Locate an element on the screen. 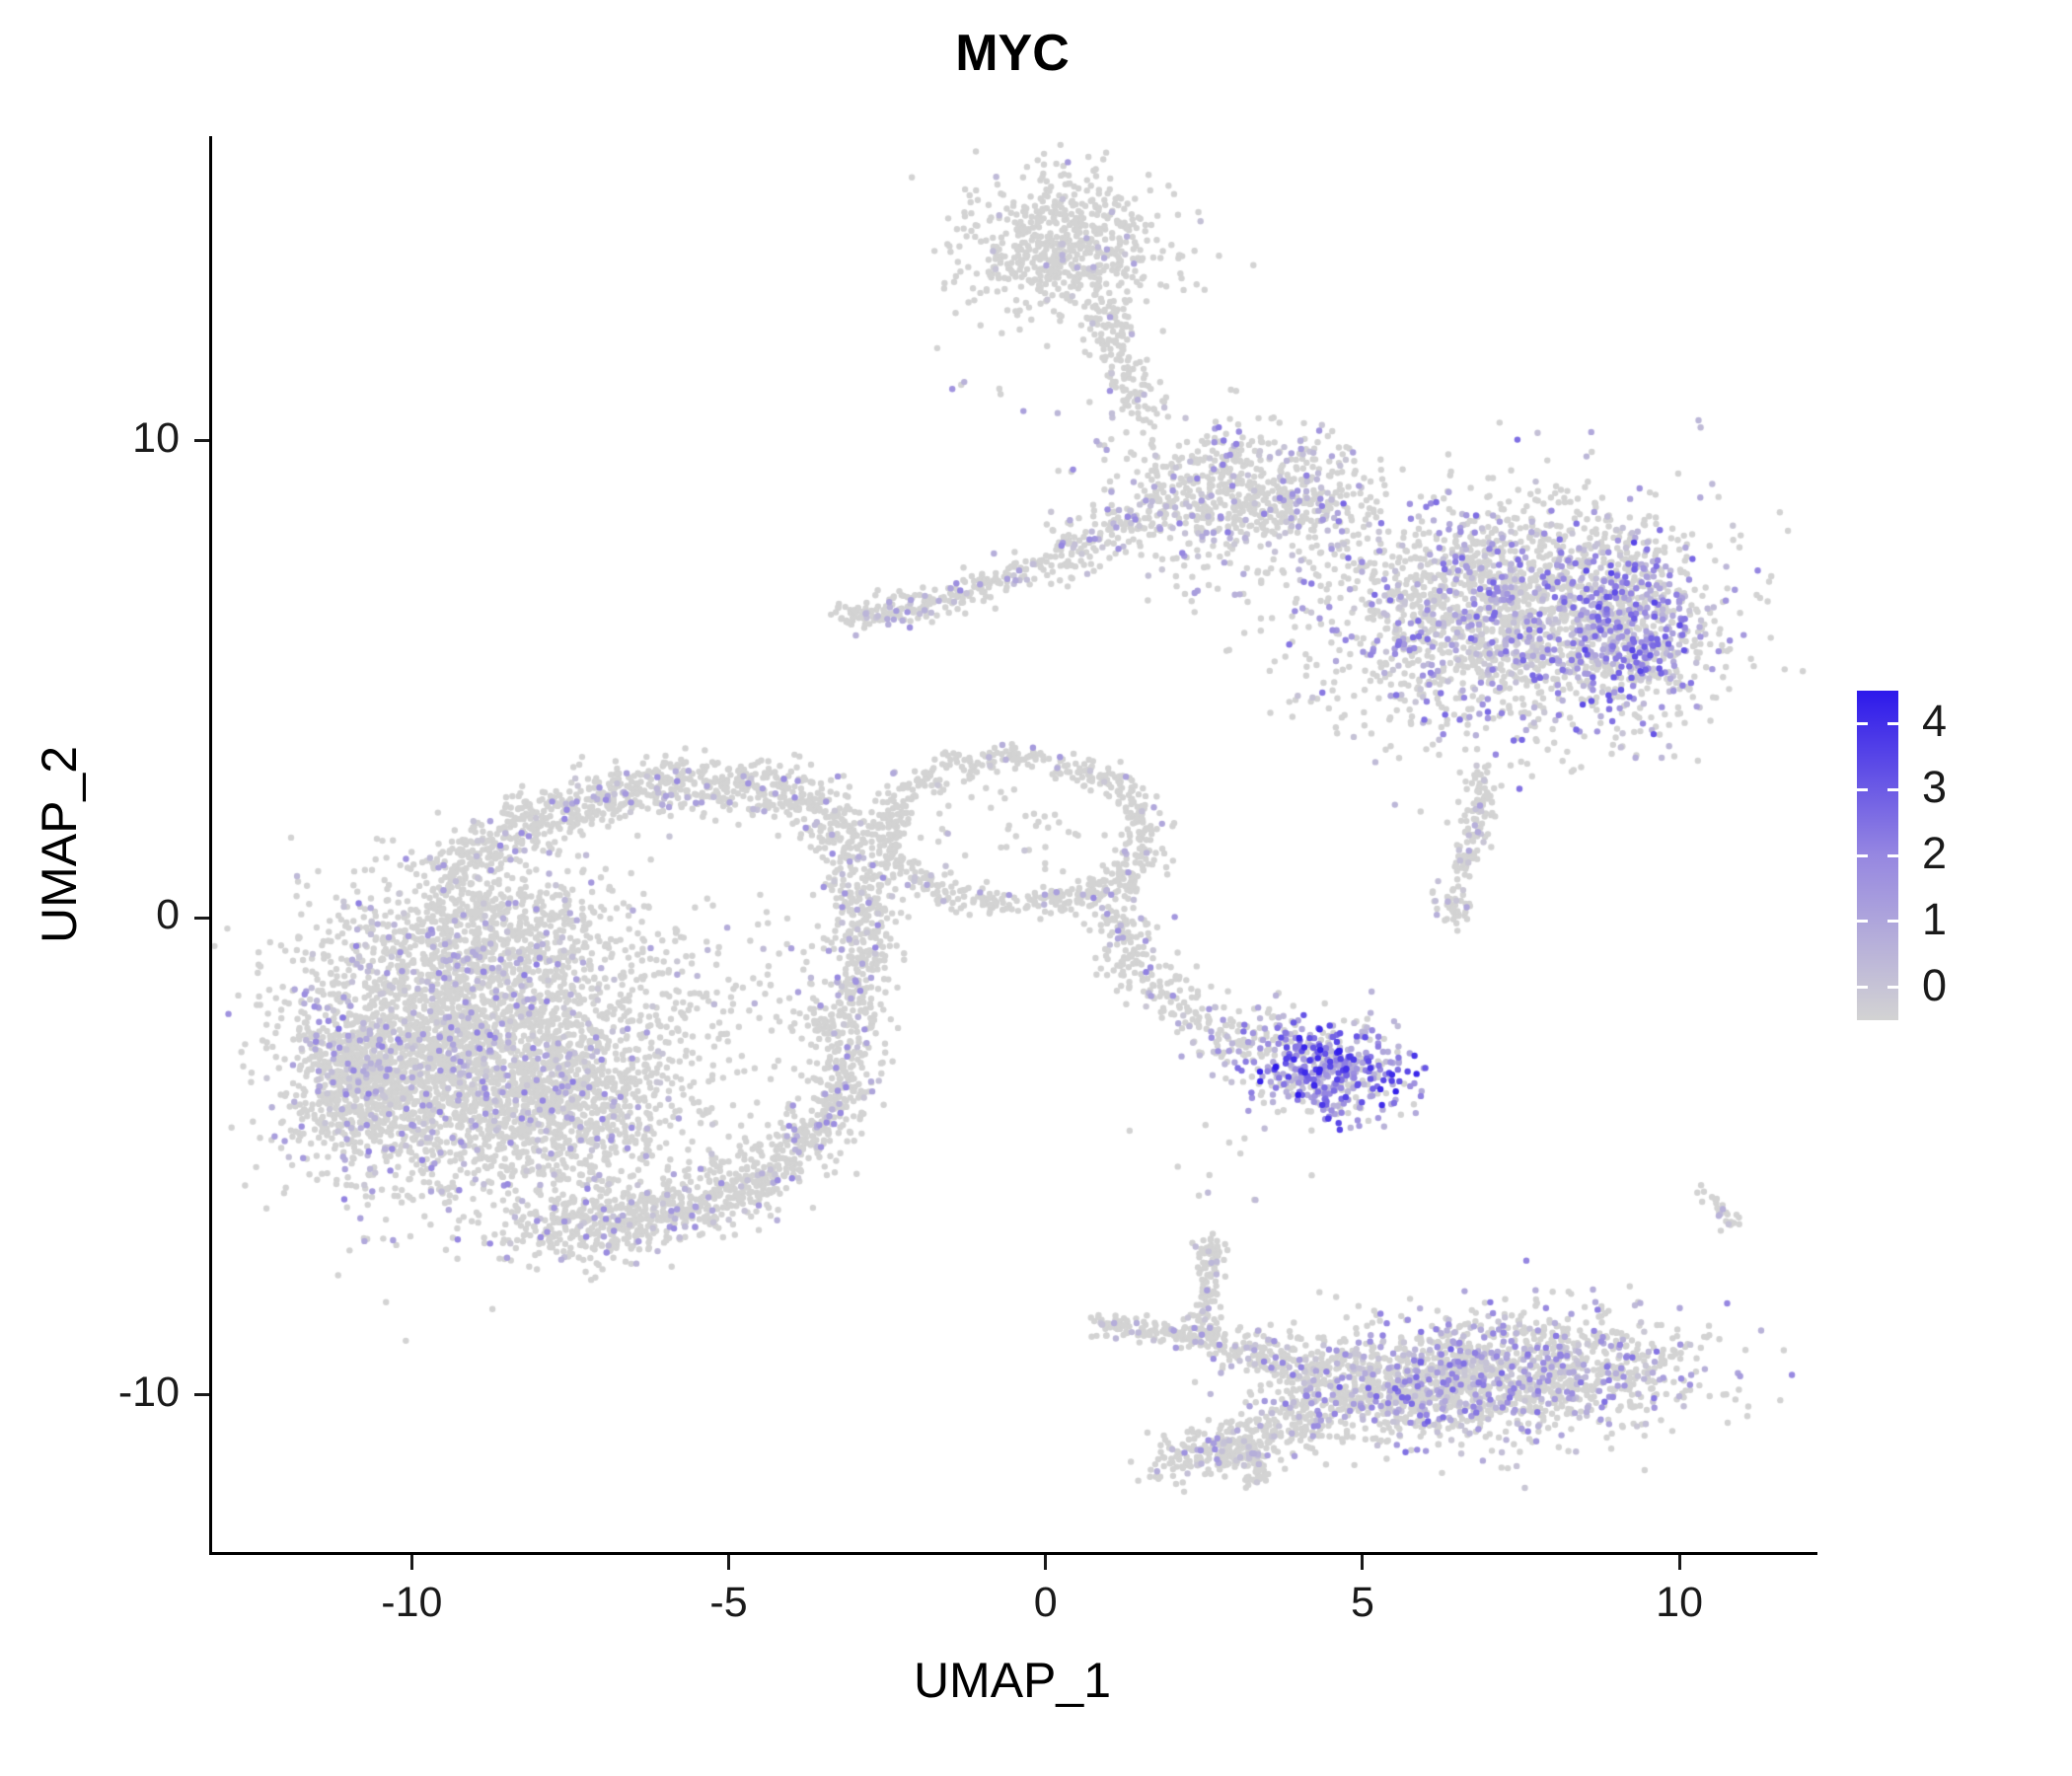 This screenshot has width=2072, height=1776. x-axis-line is located at coordinates (1013, 1554).